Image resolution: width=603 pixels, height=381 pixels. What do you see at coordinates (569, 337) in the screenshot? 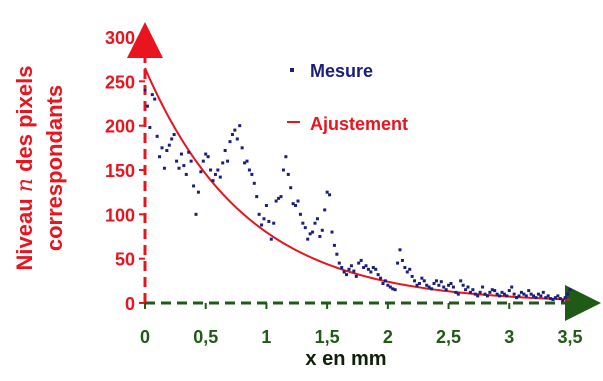
I see `x-tick-label: 3,5` at bounding box center [569, 337].